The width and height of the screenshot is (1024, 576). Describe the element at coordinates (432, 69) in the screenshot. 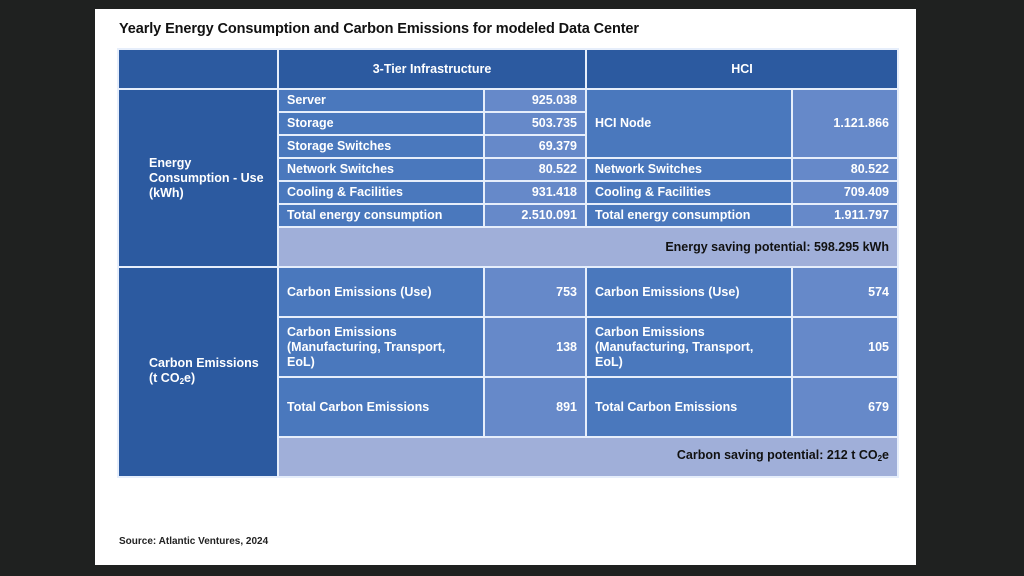

I see `header-three-tier: 3-Tier Infrastructure` at that location.